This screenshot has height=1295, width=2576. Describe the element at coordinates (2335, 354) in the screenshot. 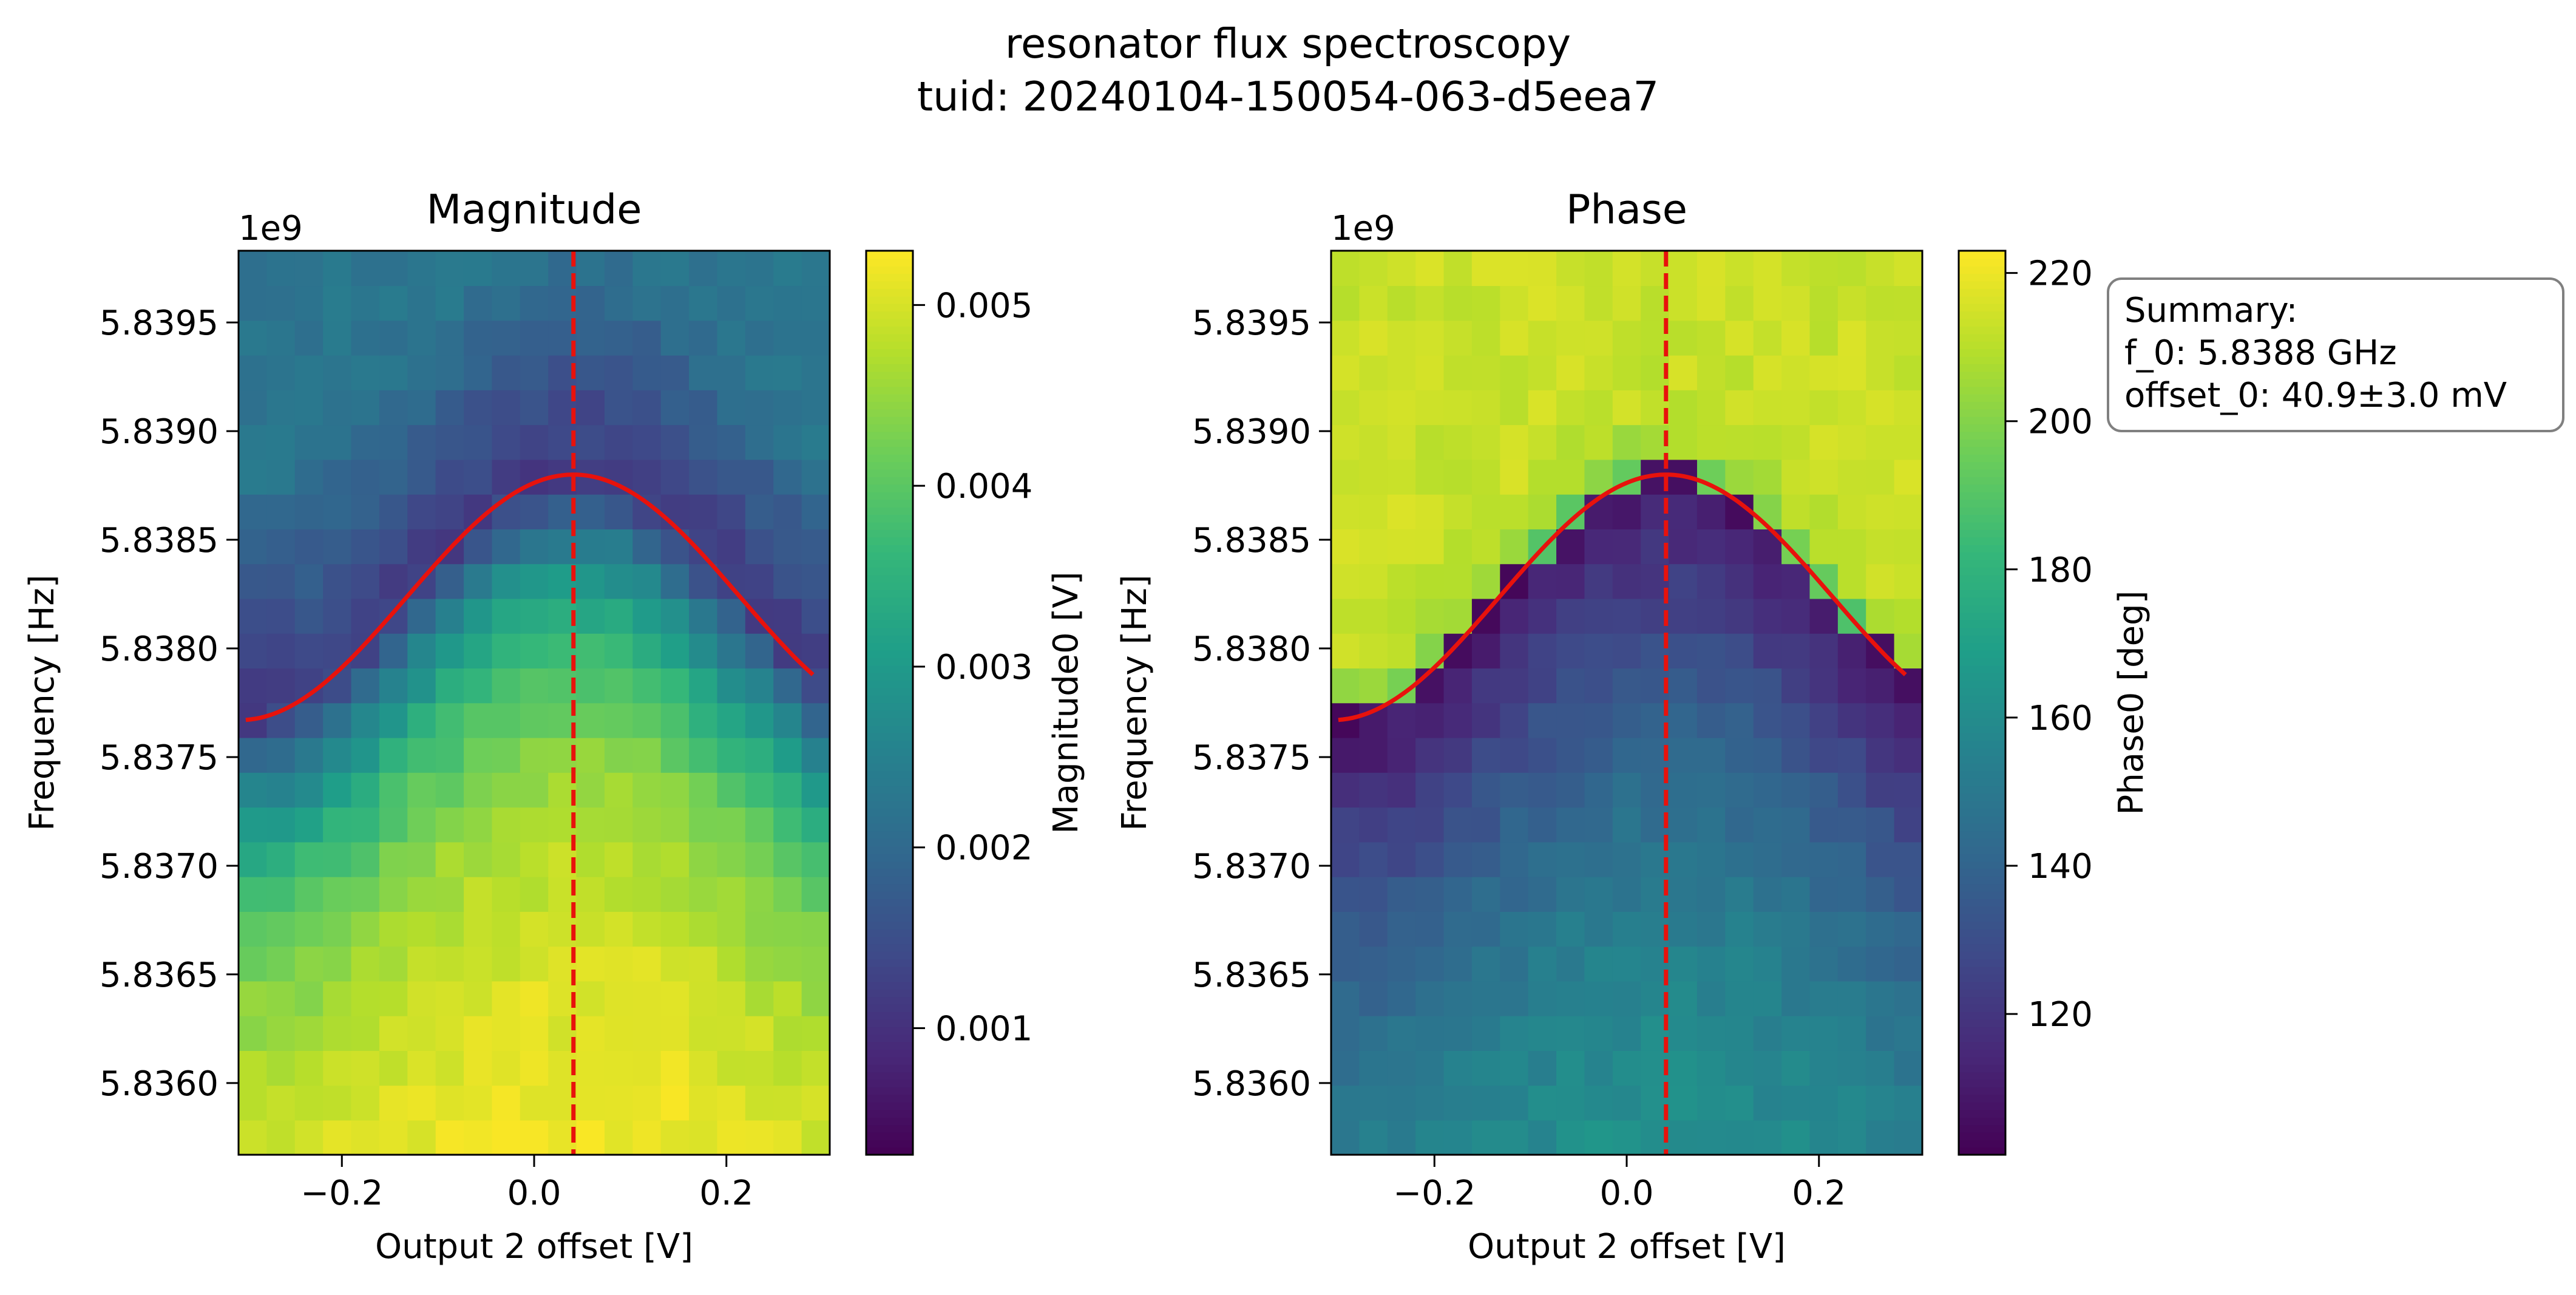

I see `summary-box-frame` at that location.